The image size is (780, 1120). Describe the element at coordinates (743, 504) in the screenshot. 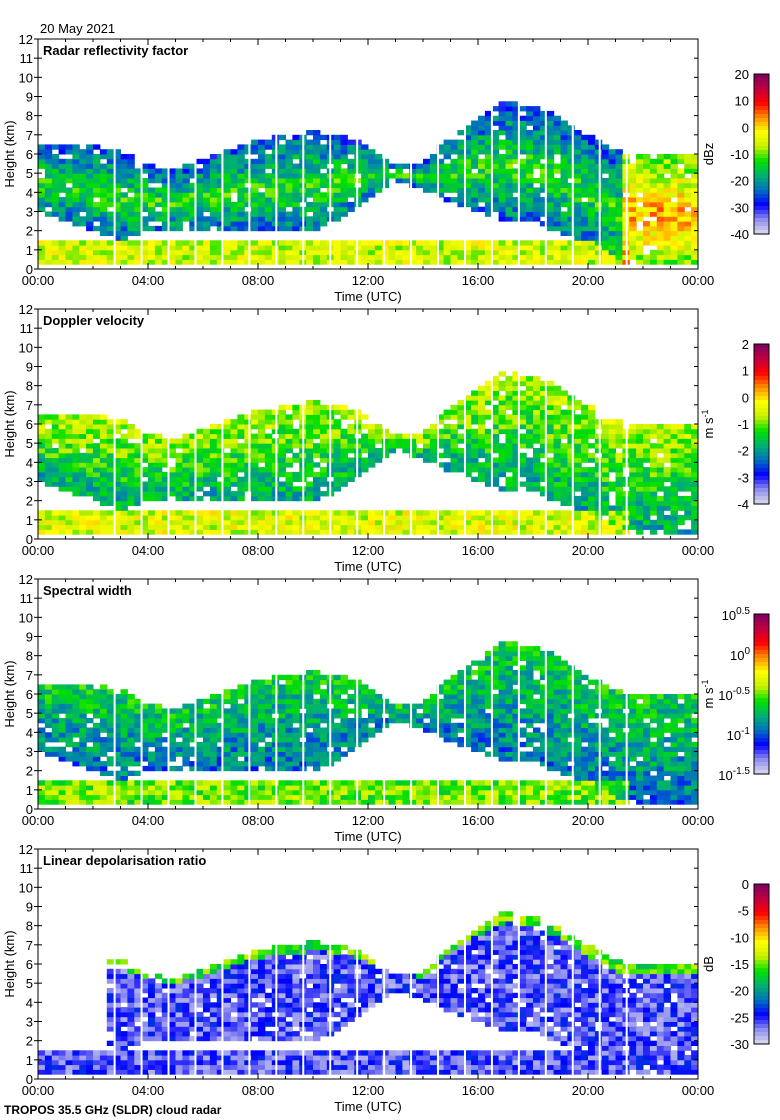

I see `colorbar-tick-label: -4` at that location.